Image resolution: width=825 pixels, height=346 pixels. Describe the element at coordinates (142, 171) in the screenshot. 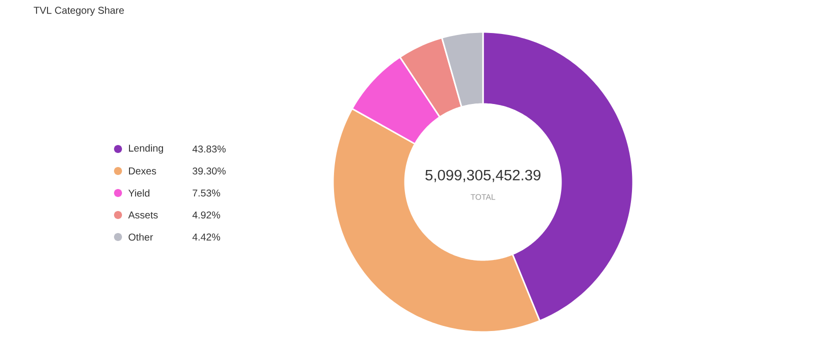

I see `legend-label: Dexes` at that location.